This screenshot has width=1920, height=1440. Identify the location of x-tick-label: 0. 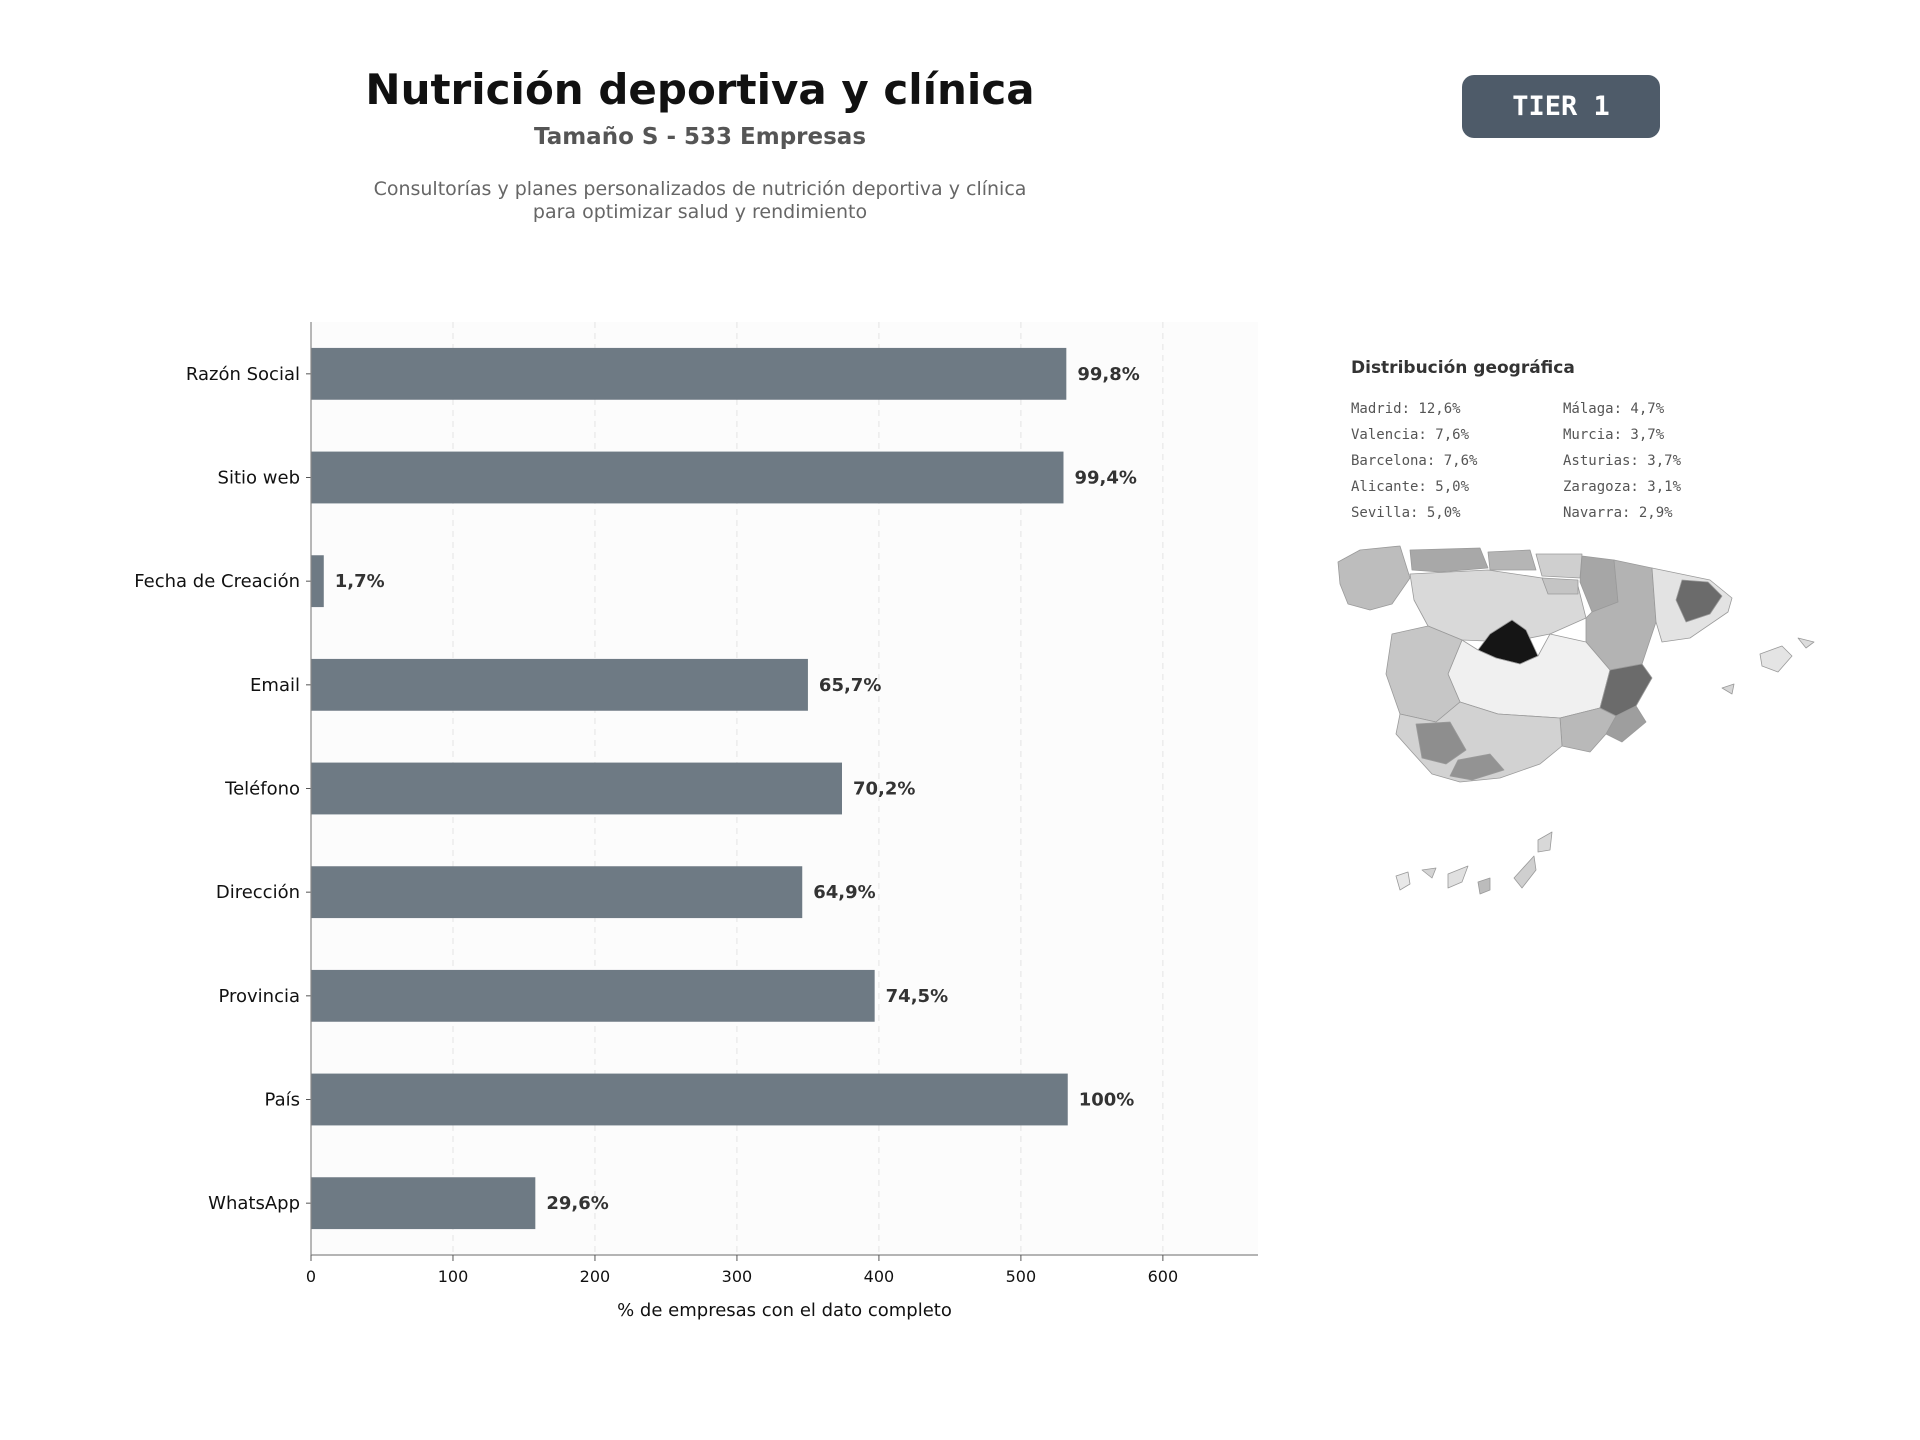
(311, 1276).